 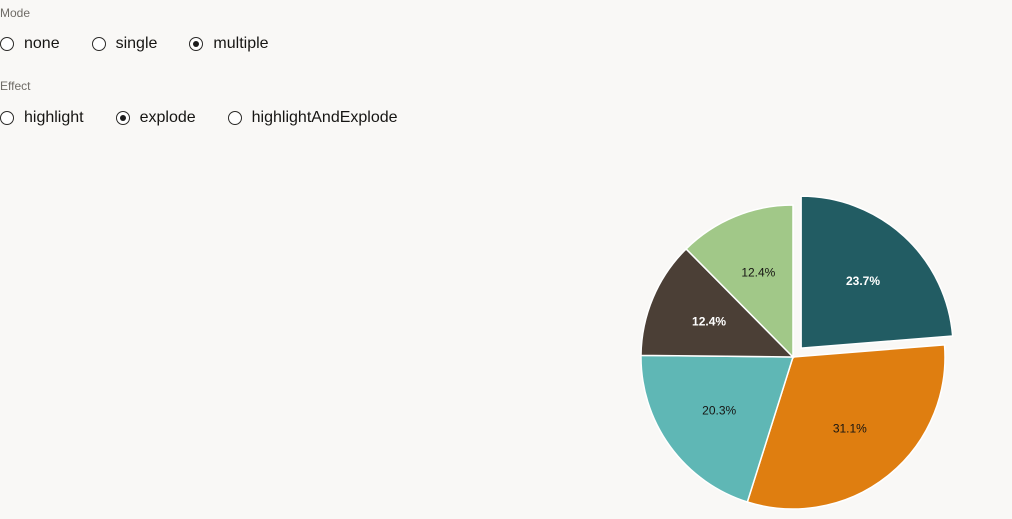 What do you see at coordinates (136, 43) in the screenshot?
I see `mode-option-label: single` at bounding box center [136, 43].